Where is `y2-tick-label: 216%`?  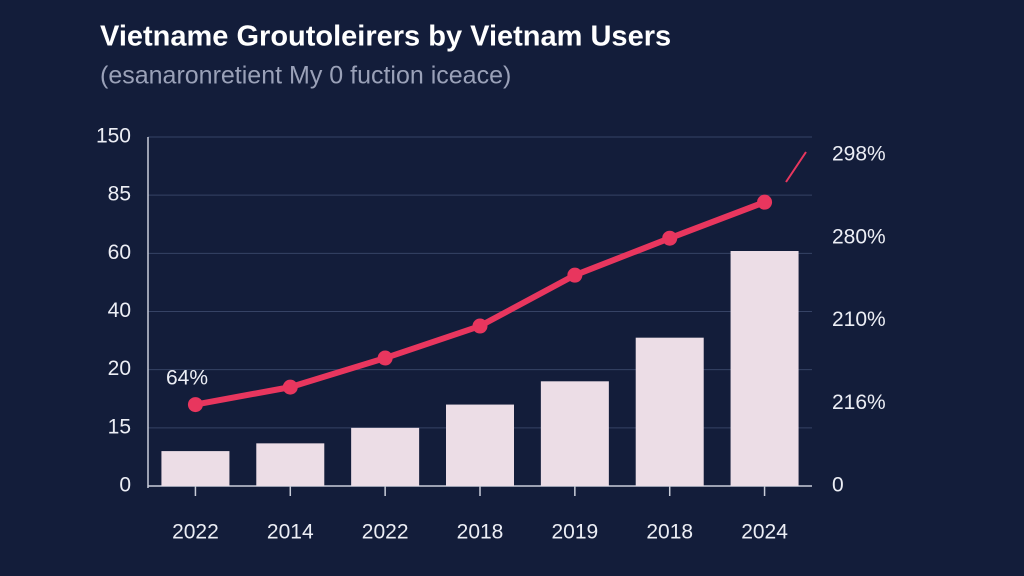 y2-tick-label: 216% is located at coordinates (859, 402).